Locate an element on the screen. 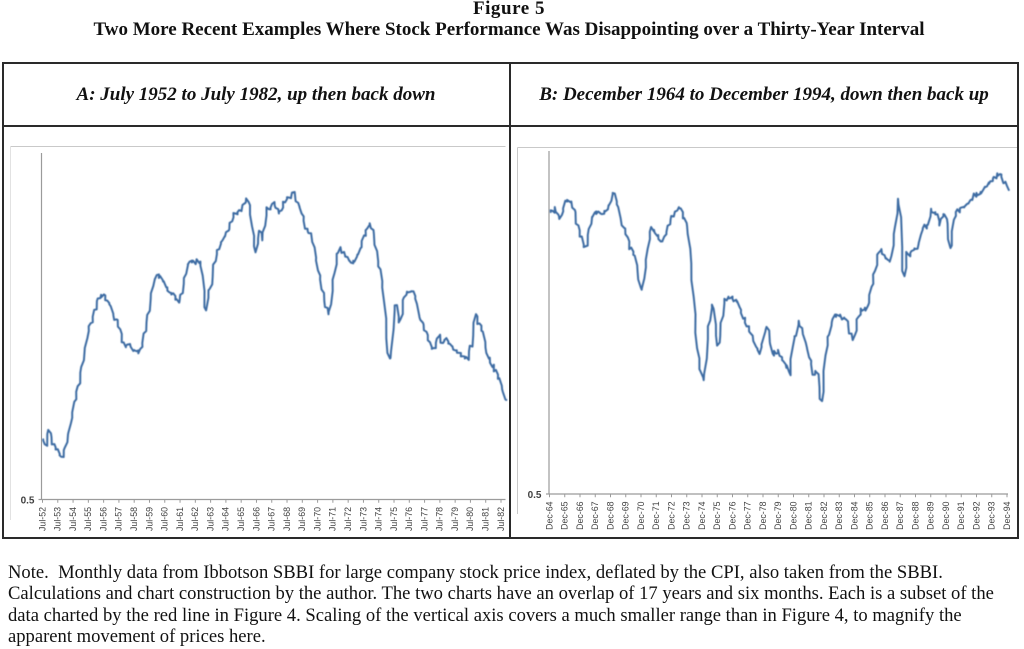 The width and height of the screenshot is (1024, 649). svg-text: Dec-66 is located at coordinates (580, 515).